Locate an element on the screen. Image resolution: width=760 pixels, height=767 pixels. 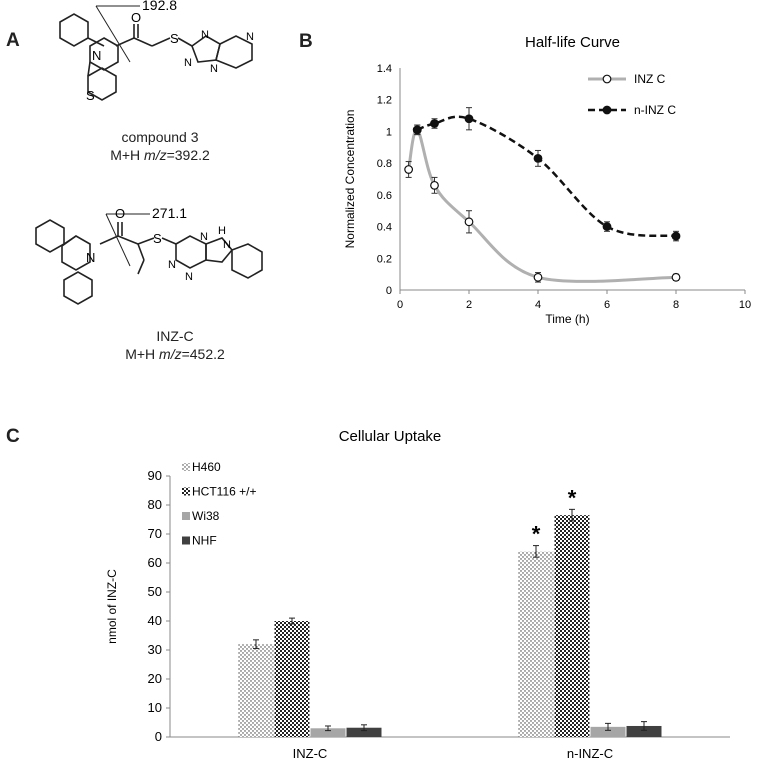
chart-b-y-tick-label: 0.8 is located at coordinates (384, 164).